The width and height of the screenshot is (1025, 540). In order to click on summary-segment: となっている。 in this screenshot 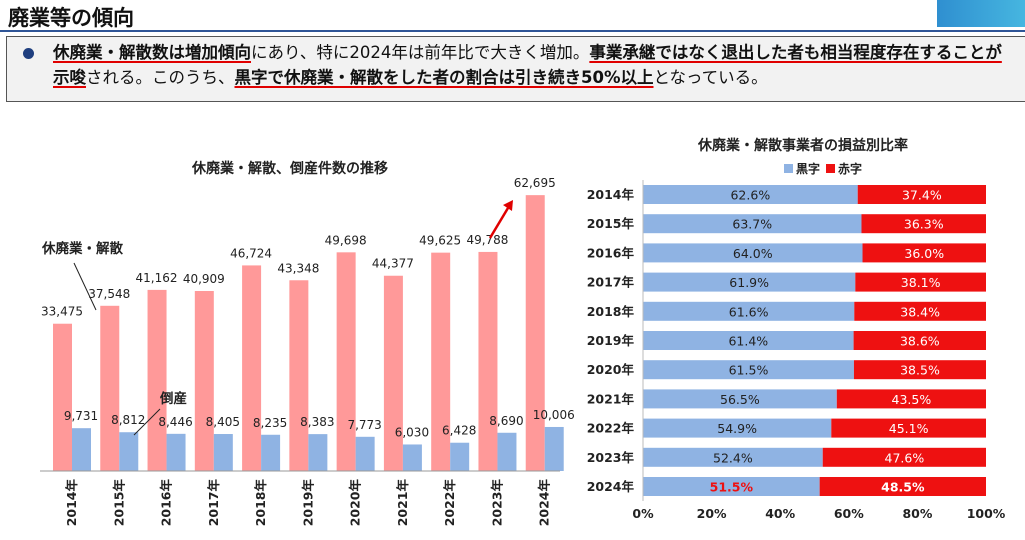, I will do `click(710, 77)`.